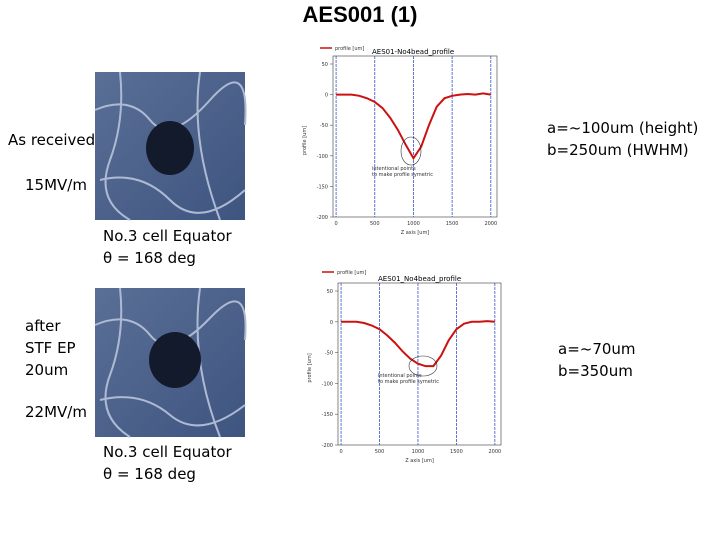 This screenshot has height=540, width=720. Describe the element at coordinates (51, 140) in the screenshot. I see `row-label: As received` at that location.